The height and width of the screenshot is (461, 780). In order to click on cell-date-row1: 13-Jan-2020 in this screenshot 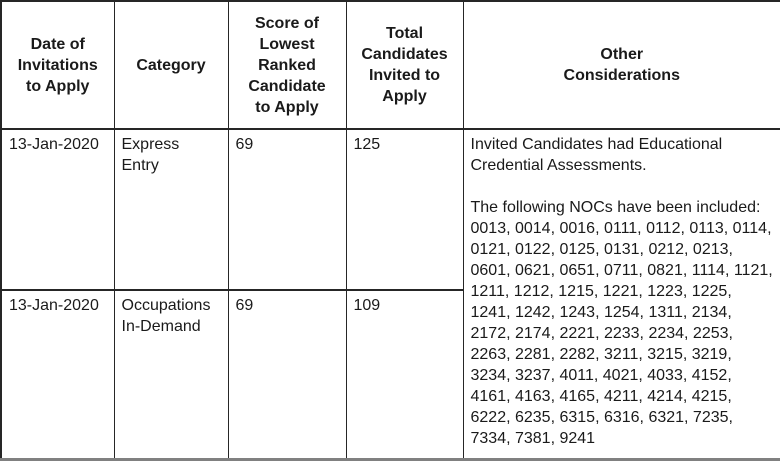, I will do `click(57, 210)`.